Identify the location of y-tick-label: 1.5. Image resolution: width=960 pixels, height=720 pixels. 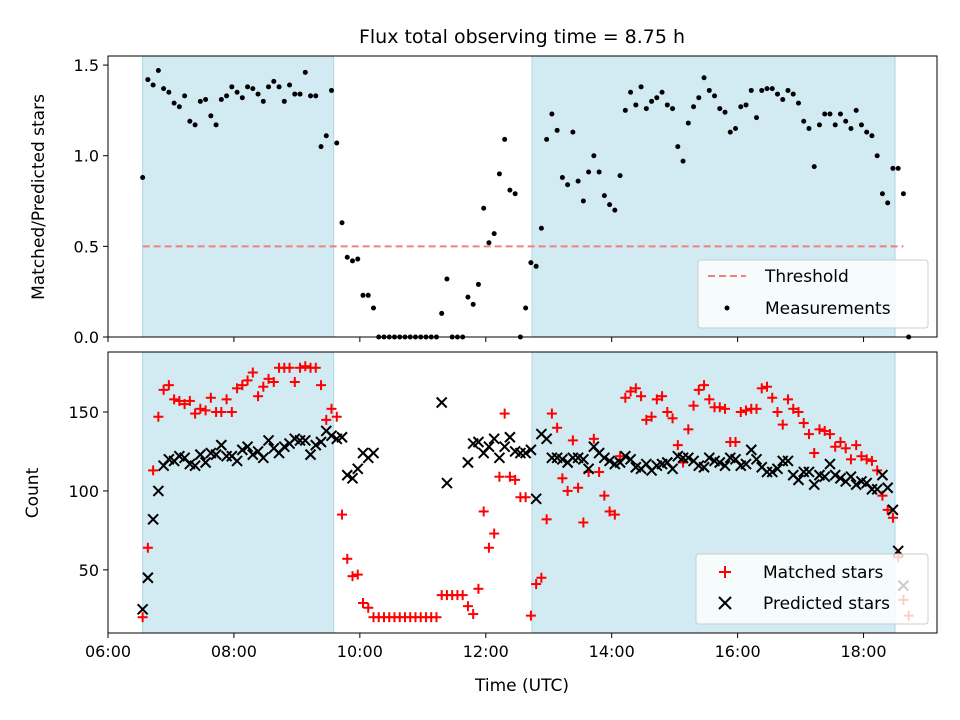
(86, 65).